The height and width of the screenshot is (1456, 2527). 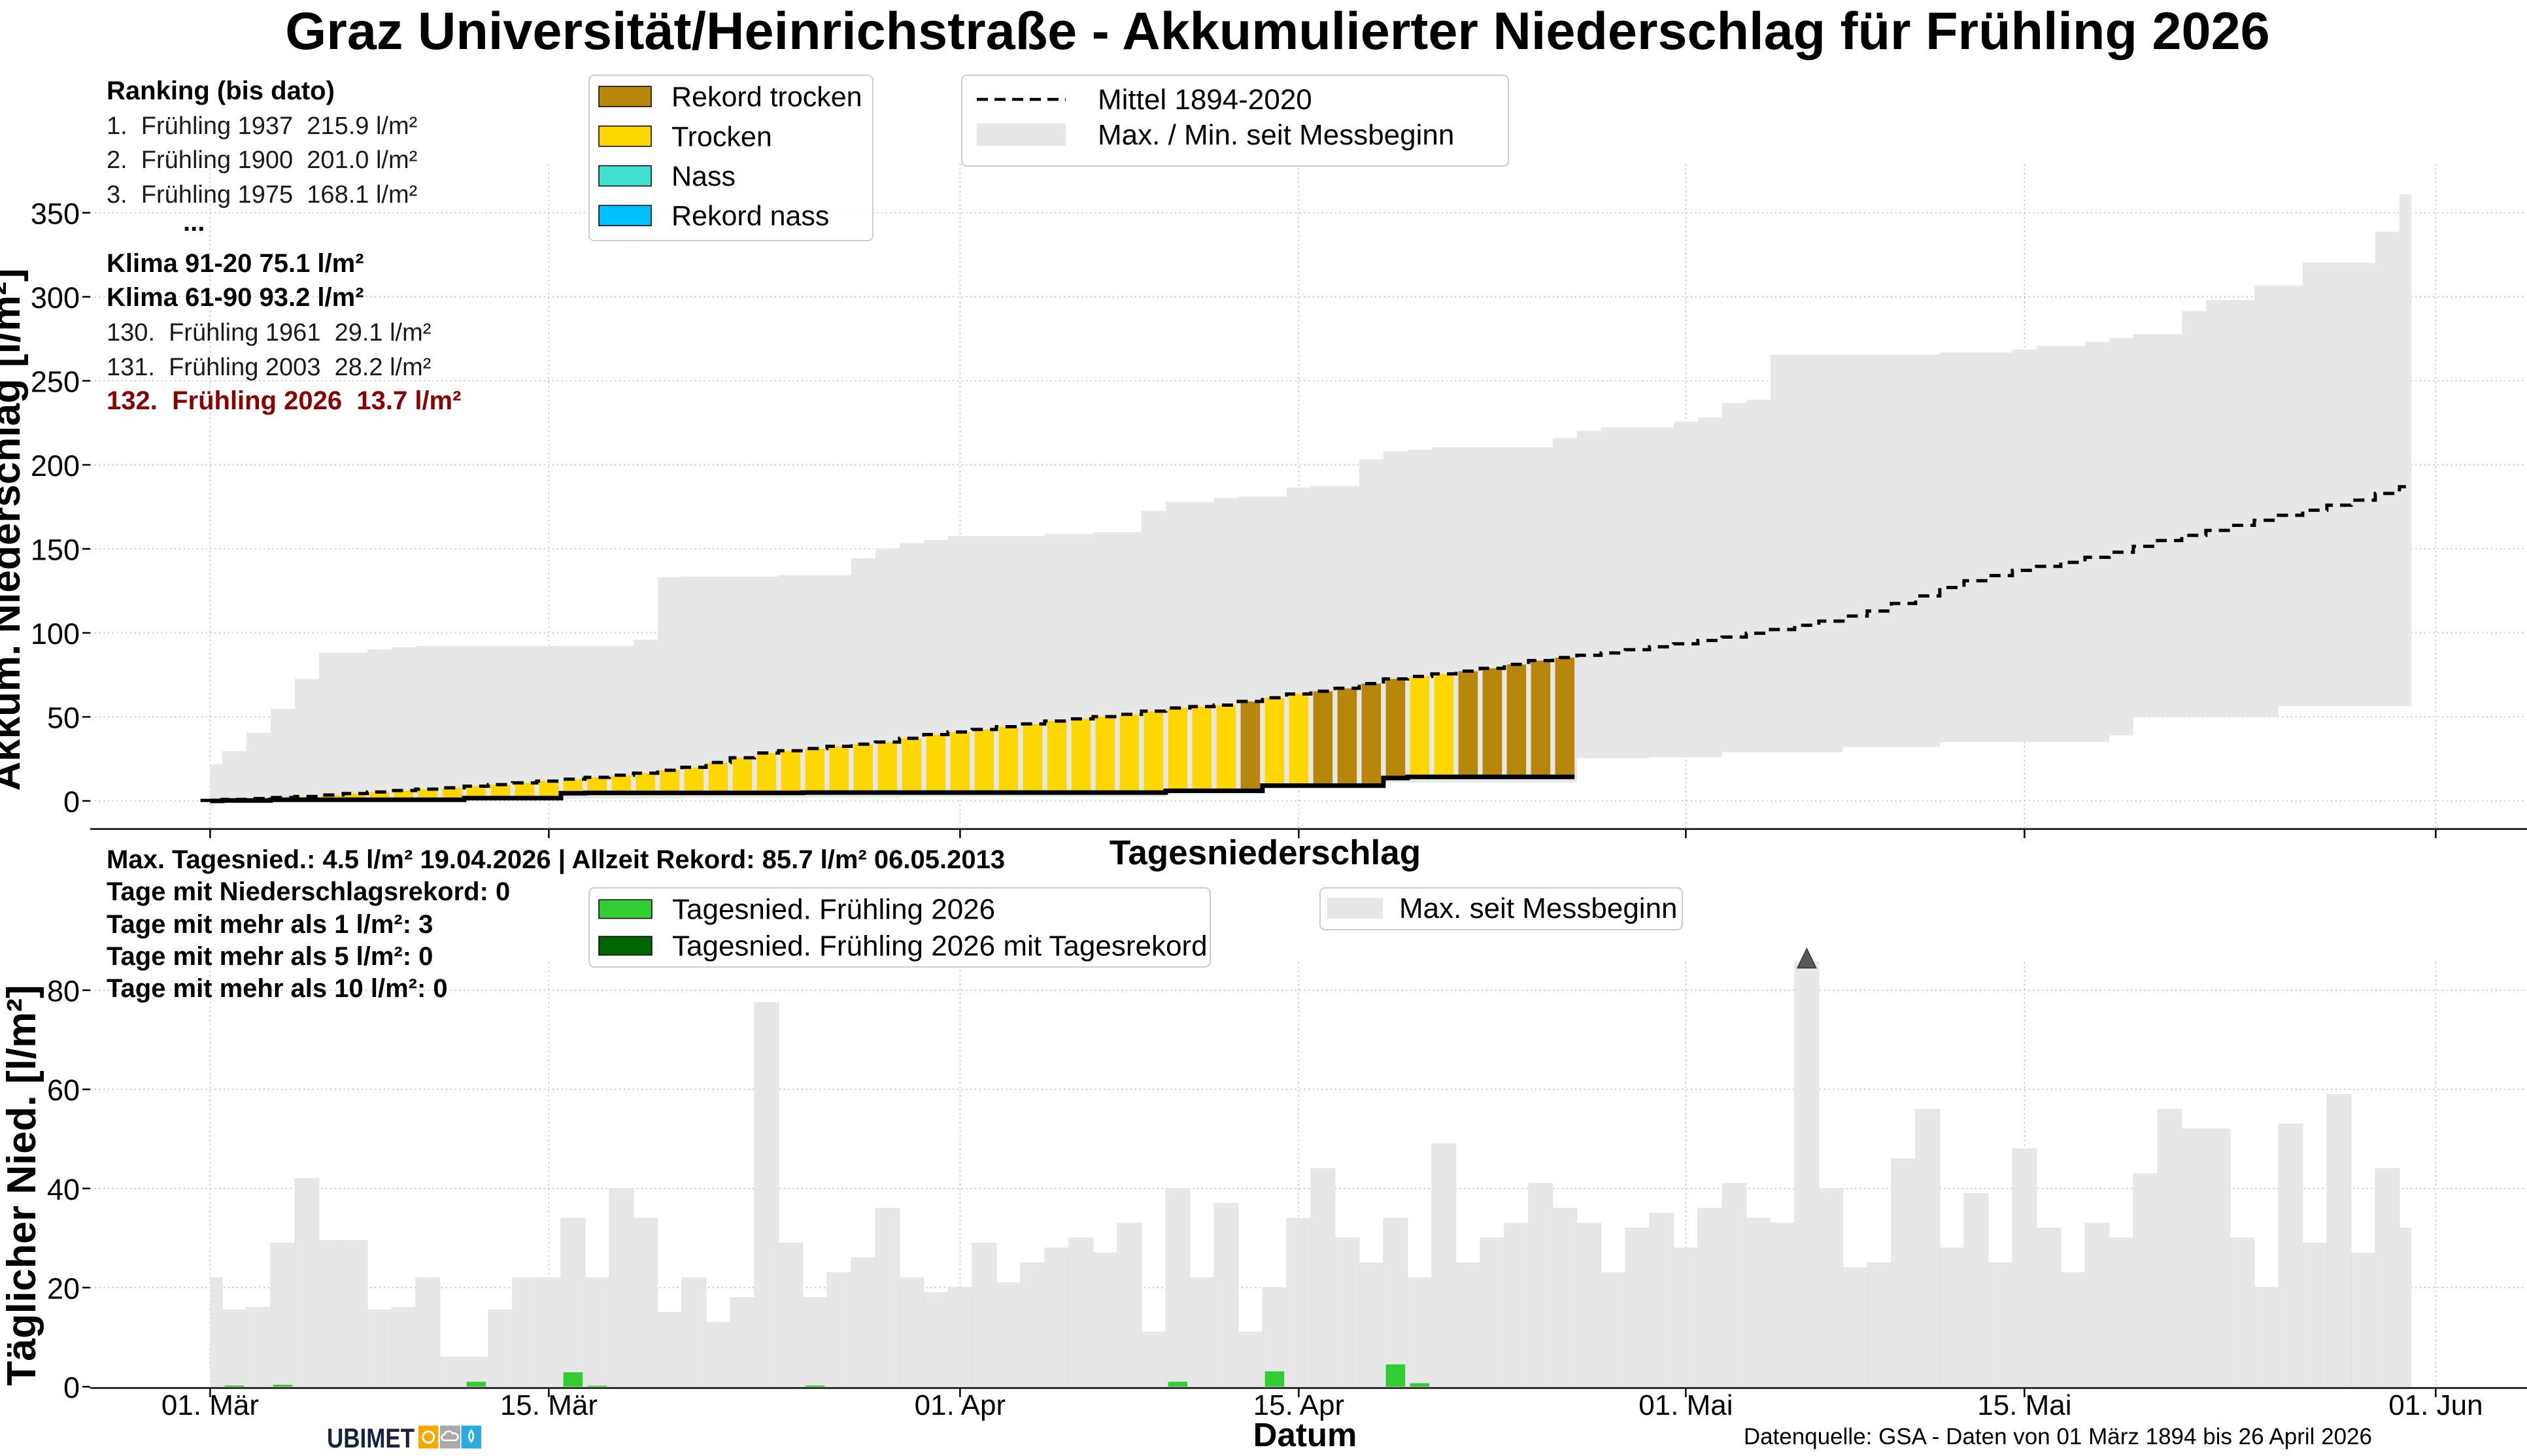 I want to click on svg-text: 15. Mai, so click(x=2024, y=1405).